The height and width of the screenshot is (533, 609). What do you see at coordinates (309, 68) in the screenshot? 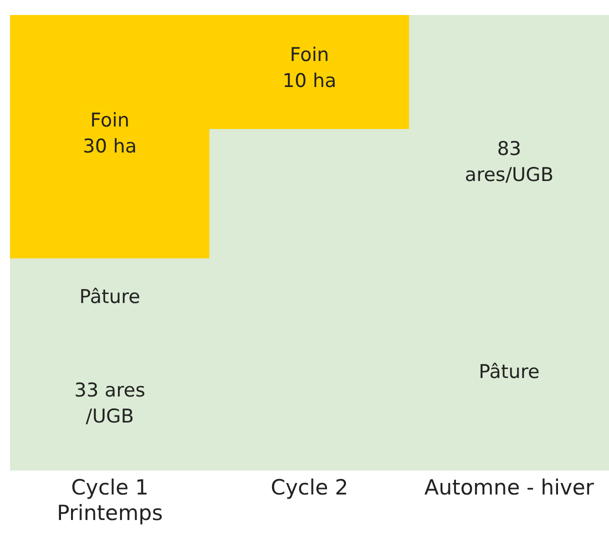
I see `annotation: Foin 10 ha` at bounding box center [309, 68].